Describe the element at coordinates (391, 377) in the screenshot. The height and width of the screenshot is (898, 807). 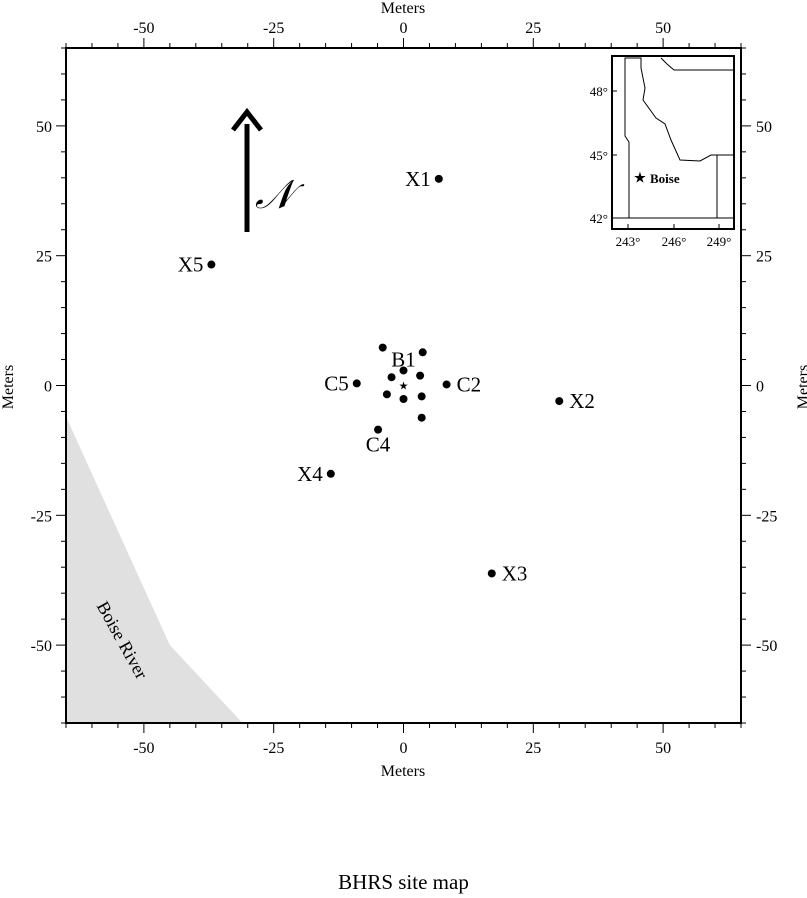
I see `well-a3` at that location.